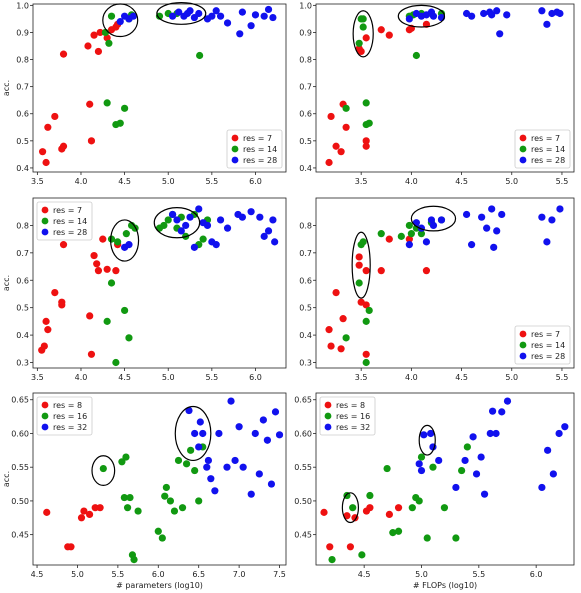  Describe the element at coordinates (6, 283) in the screenshot. I see `y-axis-label: acc.` at that location.